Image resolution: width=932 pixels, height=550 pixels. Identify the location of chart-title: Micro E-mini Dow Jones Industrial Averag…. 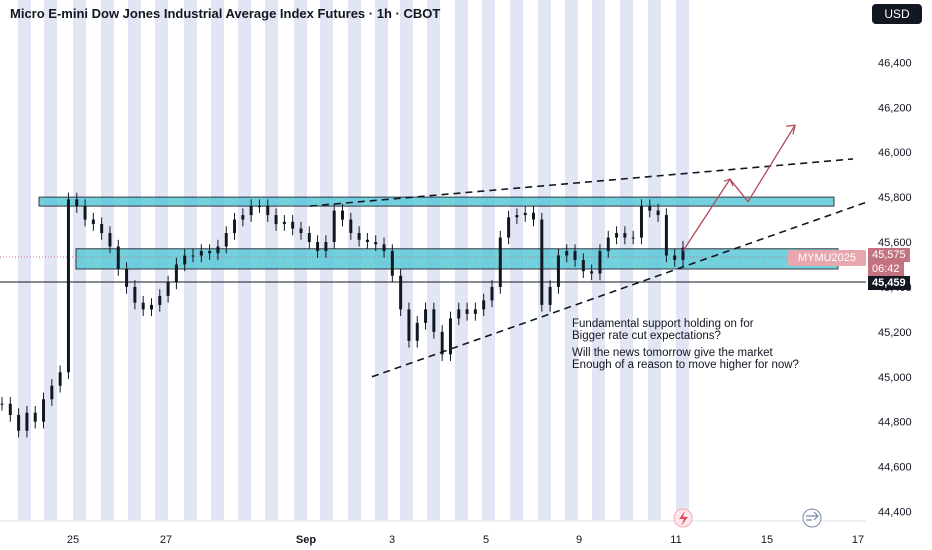
(225, 13).